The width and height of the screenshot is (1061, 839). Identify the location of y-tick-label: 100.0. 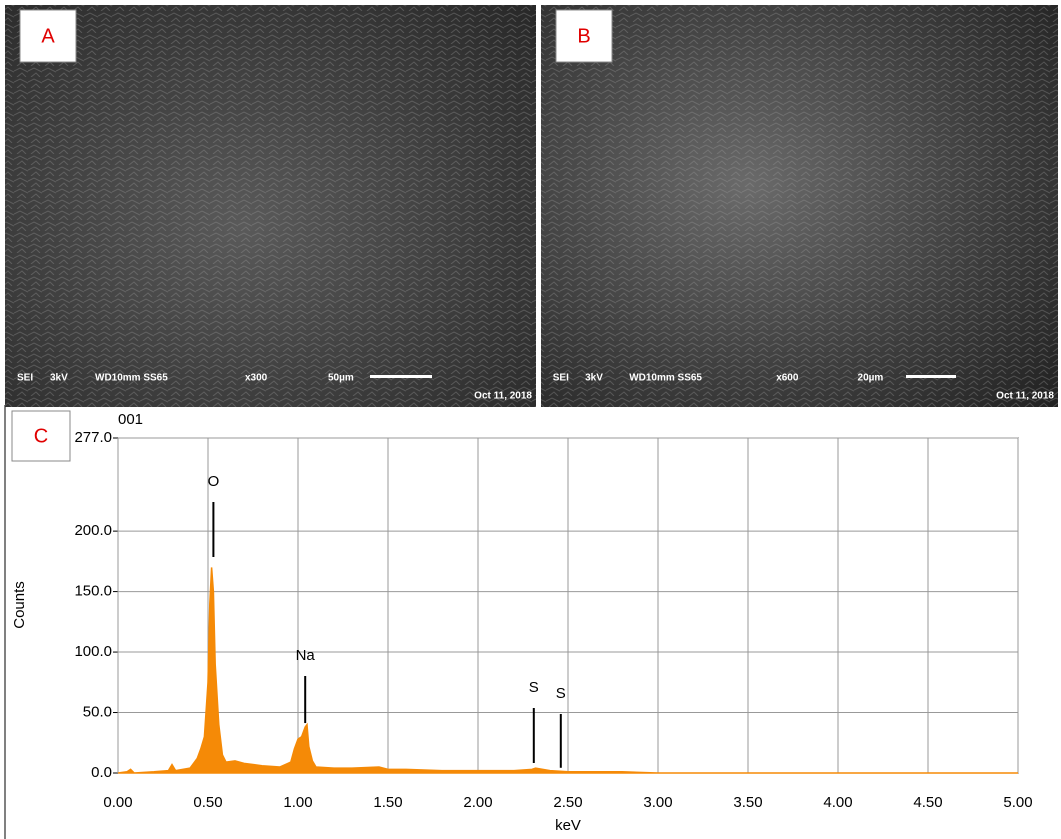
(93, 651).